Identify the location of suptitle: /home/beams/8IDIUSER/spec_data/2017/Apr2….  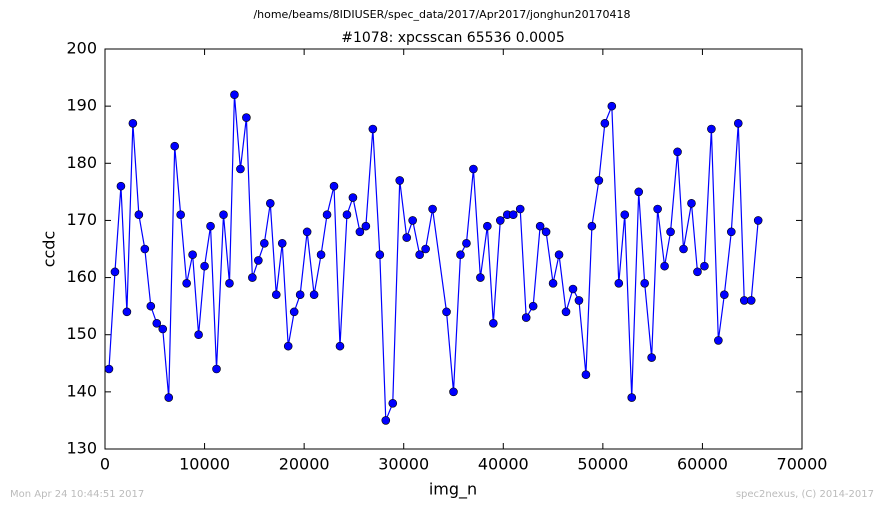
(441, 14).